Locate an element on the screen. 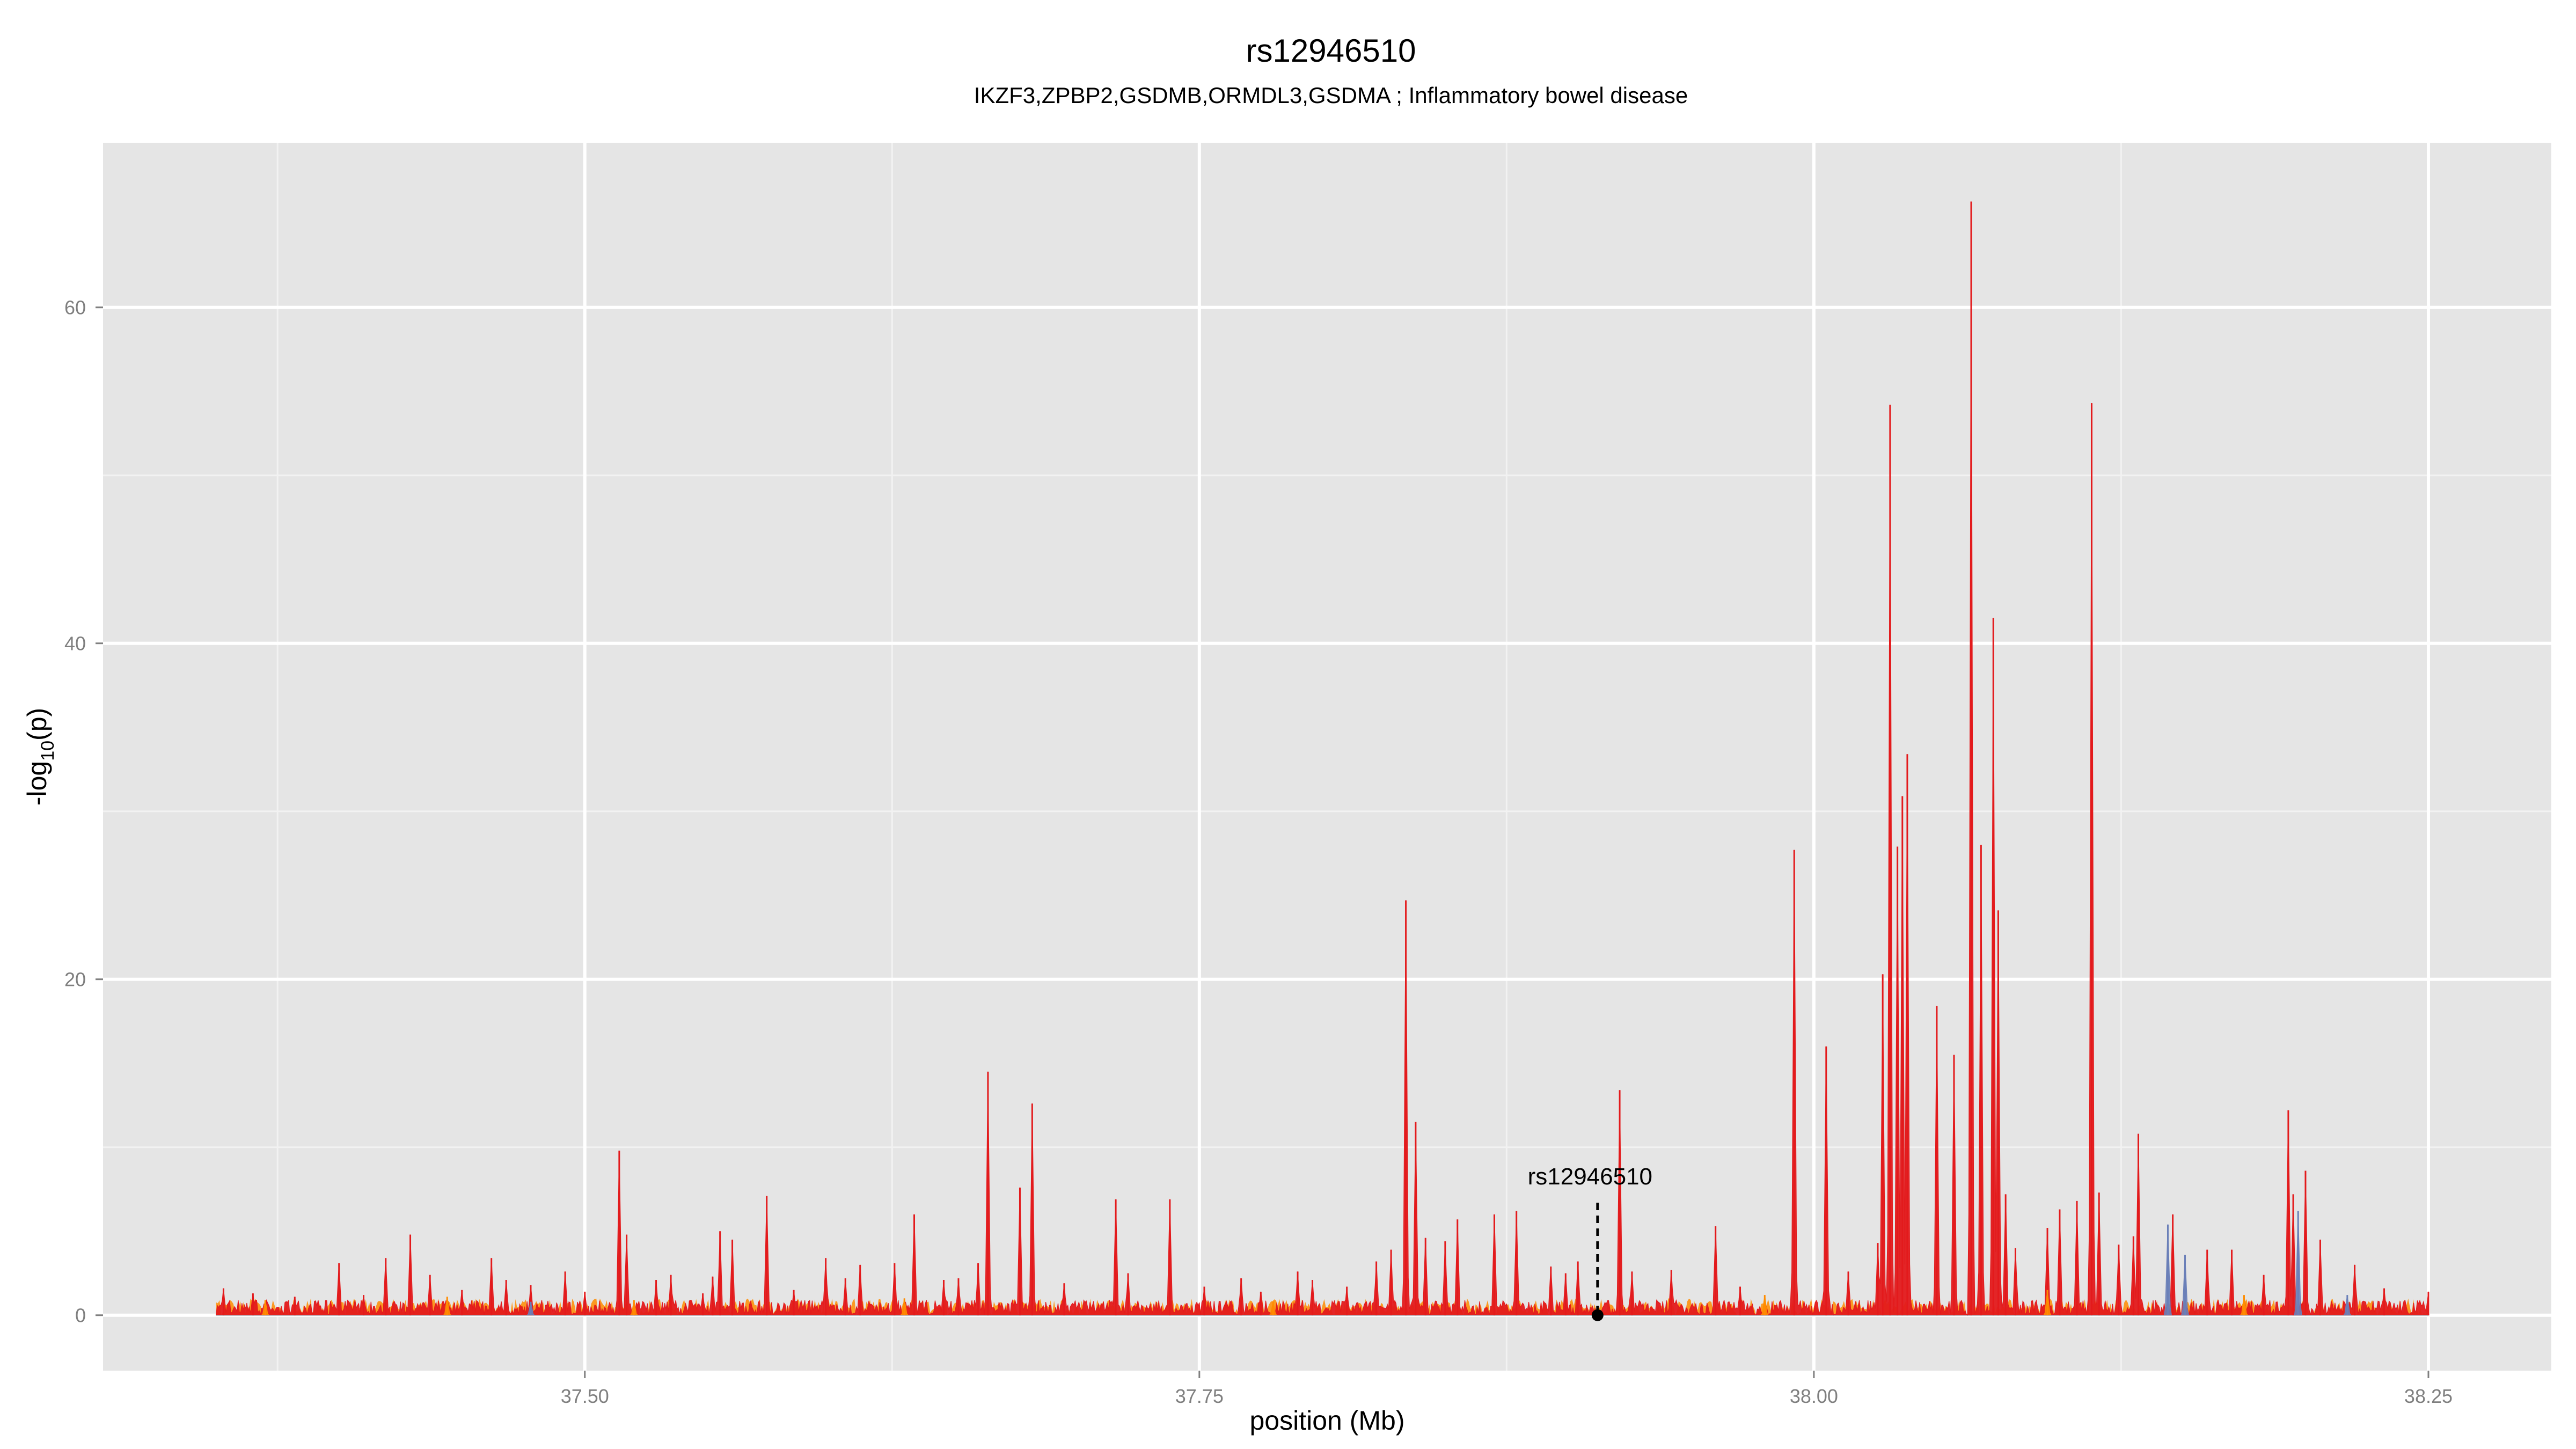  x-tick-label: 37.50 is located at coordinates (585, 1396).